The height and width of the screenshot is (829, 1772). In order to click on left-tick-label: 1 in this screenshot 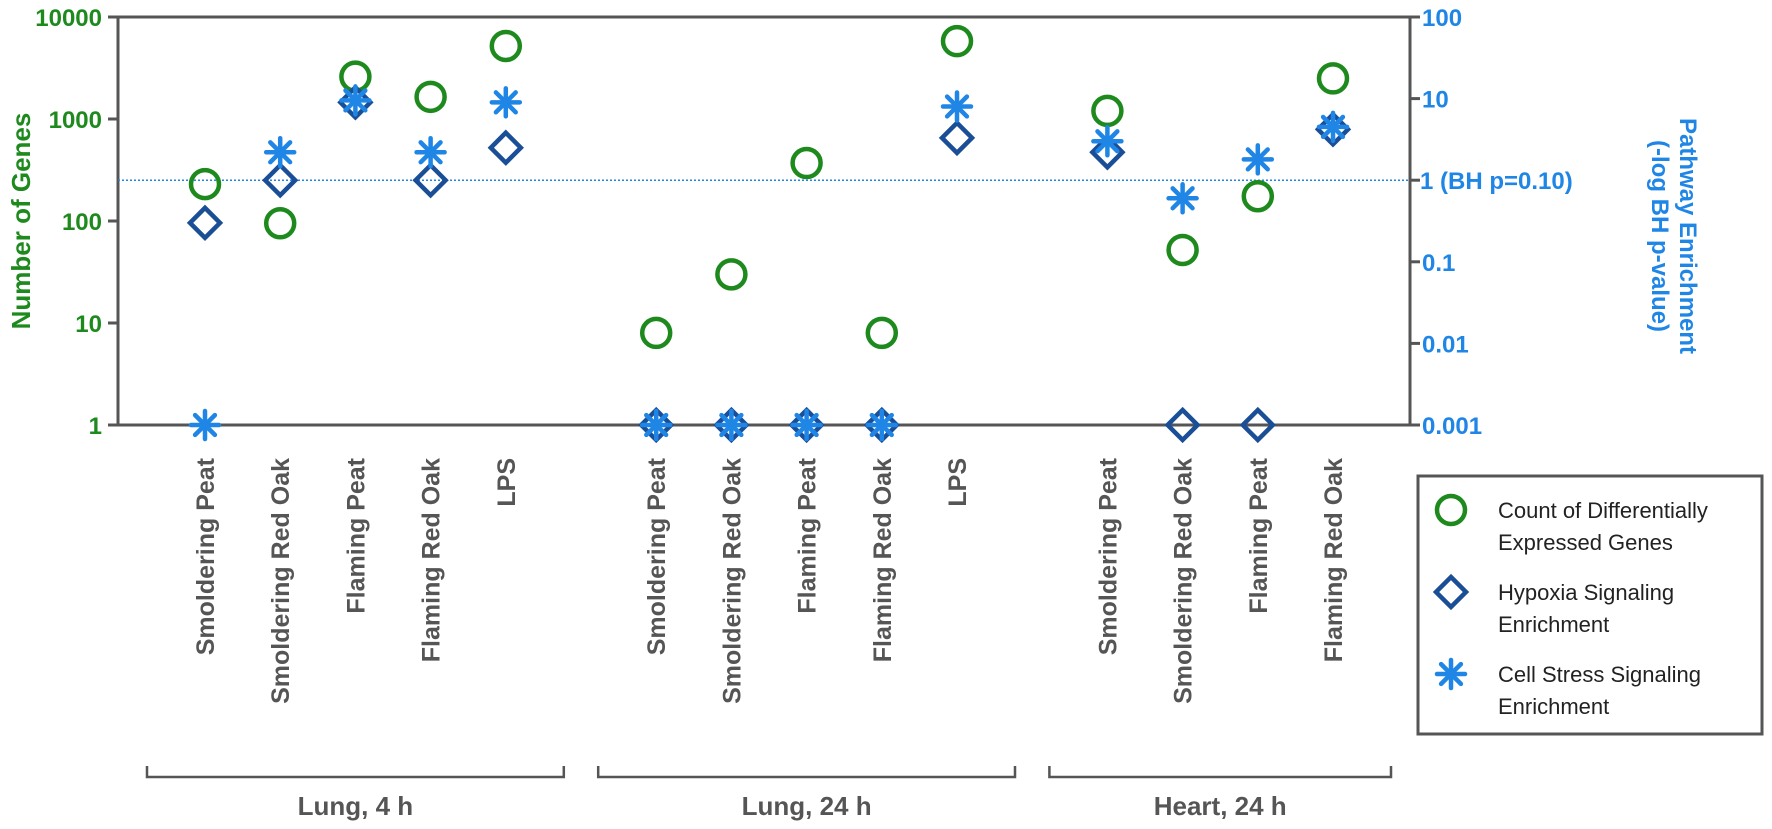, I will do `click(95, 426)`.